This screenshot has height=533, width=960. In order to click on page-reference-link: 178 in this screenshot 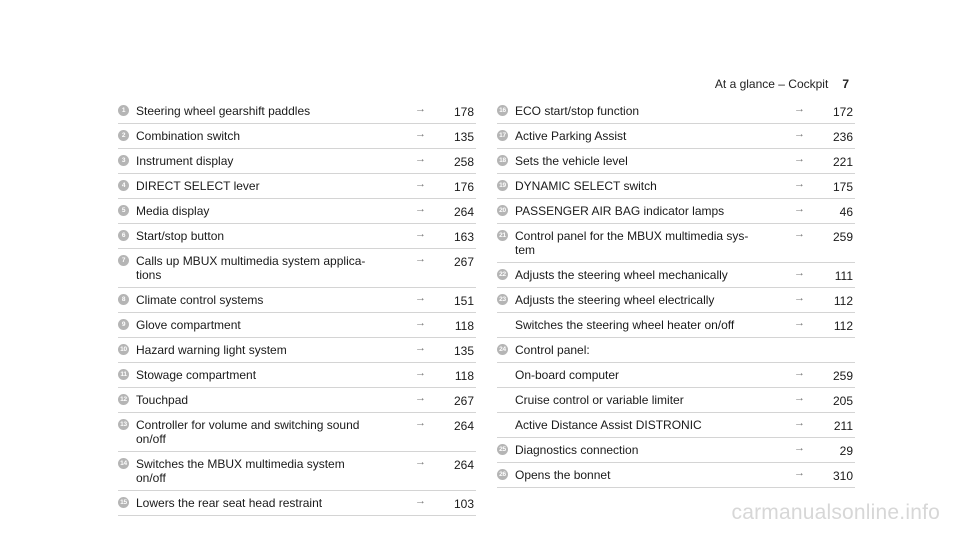, I will do `click(463, 112)`.